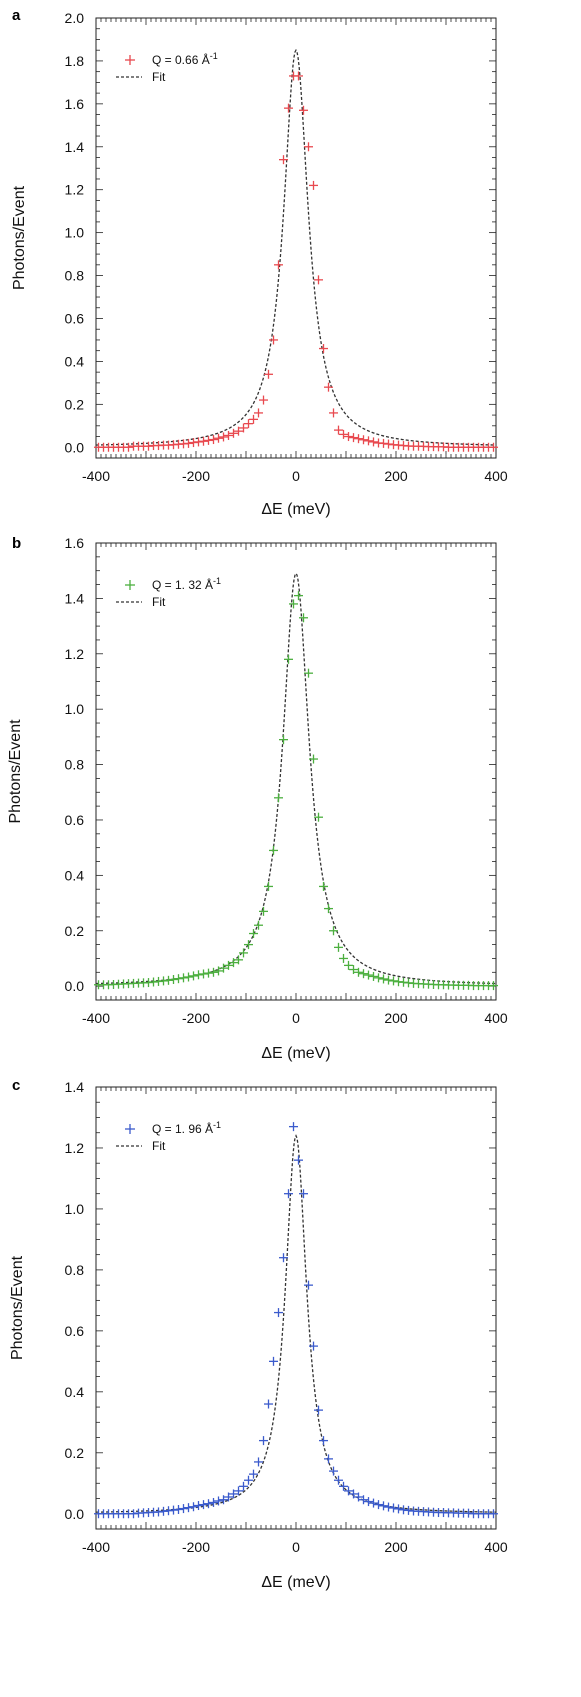 The width and height of the screenshot is (581, 1697). Describe the element at coordinates (16, 15) in the screenshot. I see `panel-label: a` at that location.